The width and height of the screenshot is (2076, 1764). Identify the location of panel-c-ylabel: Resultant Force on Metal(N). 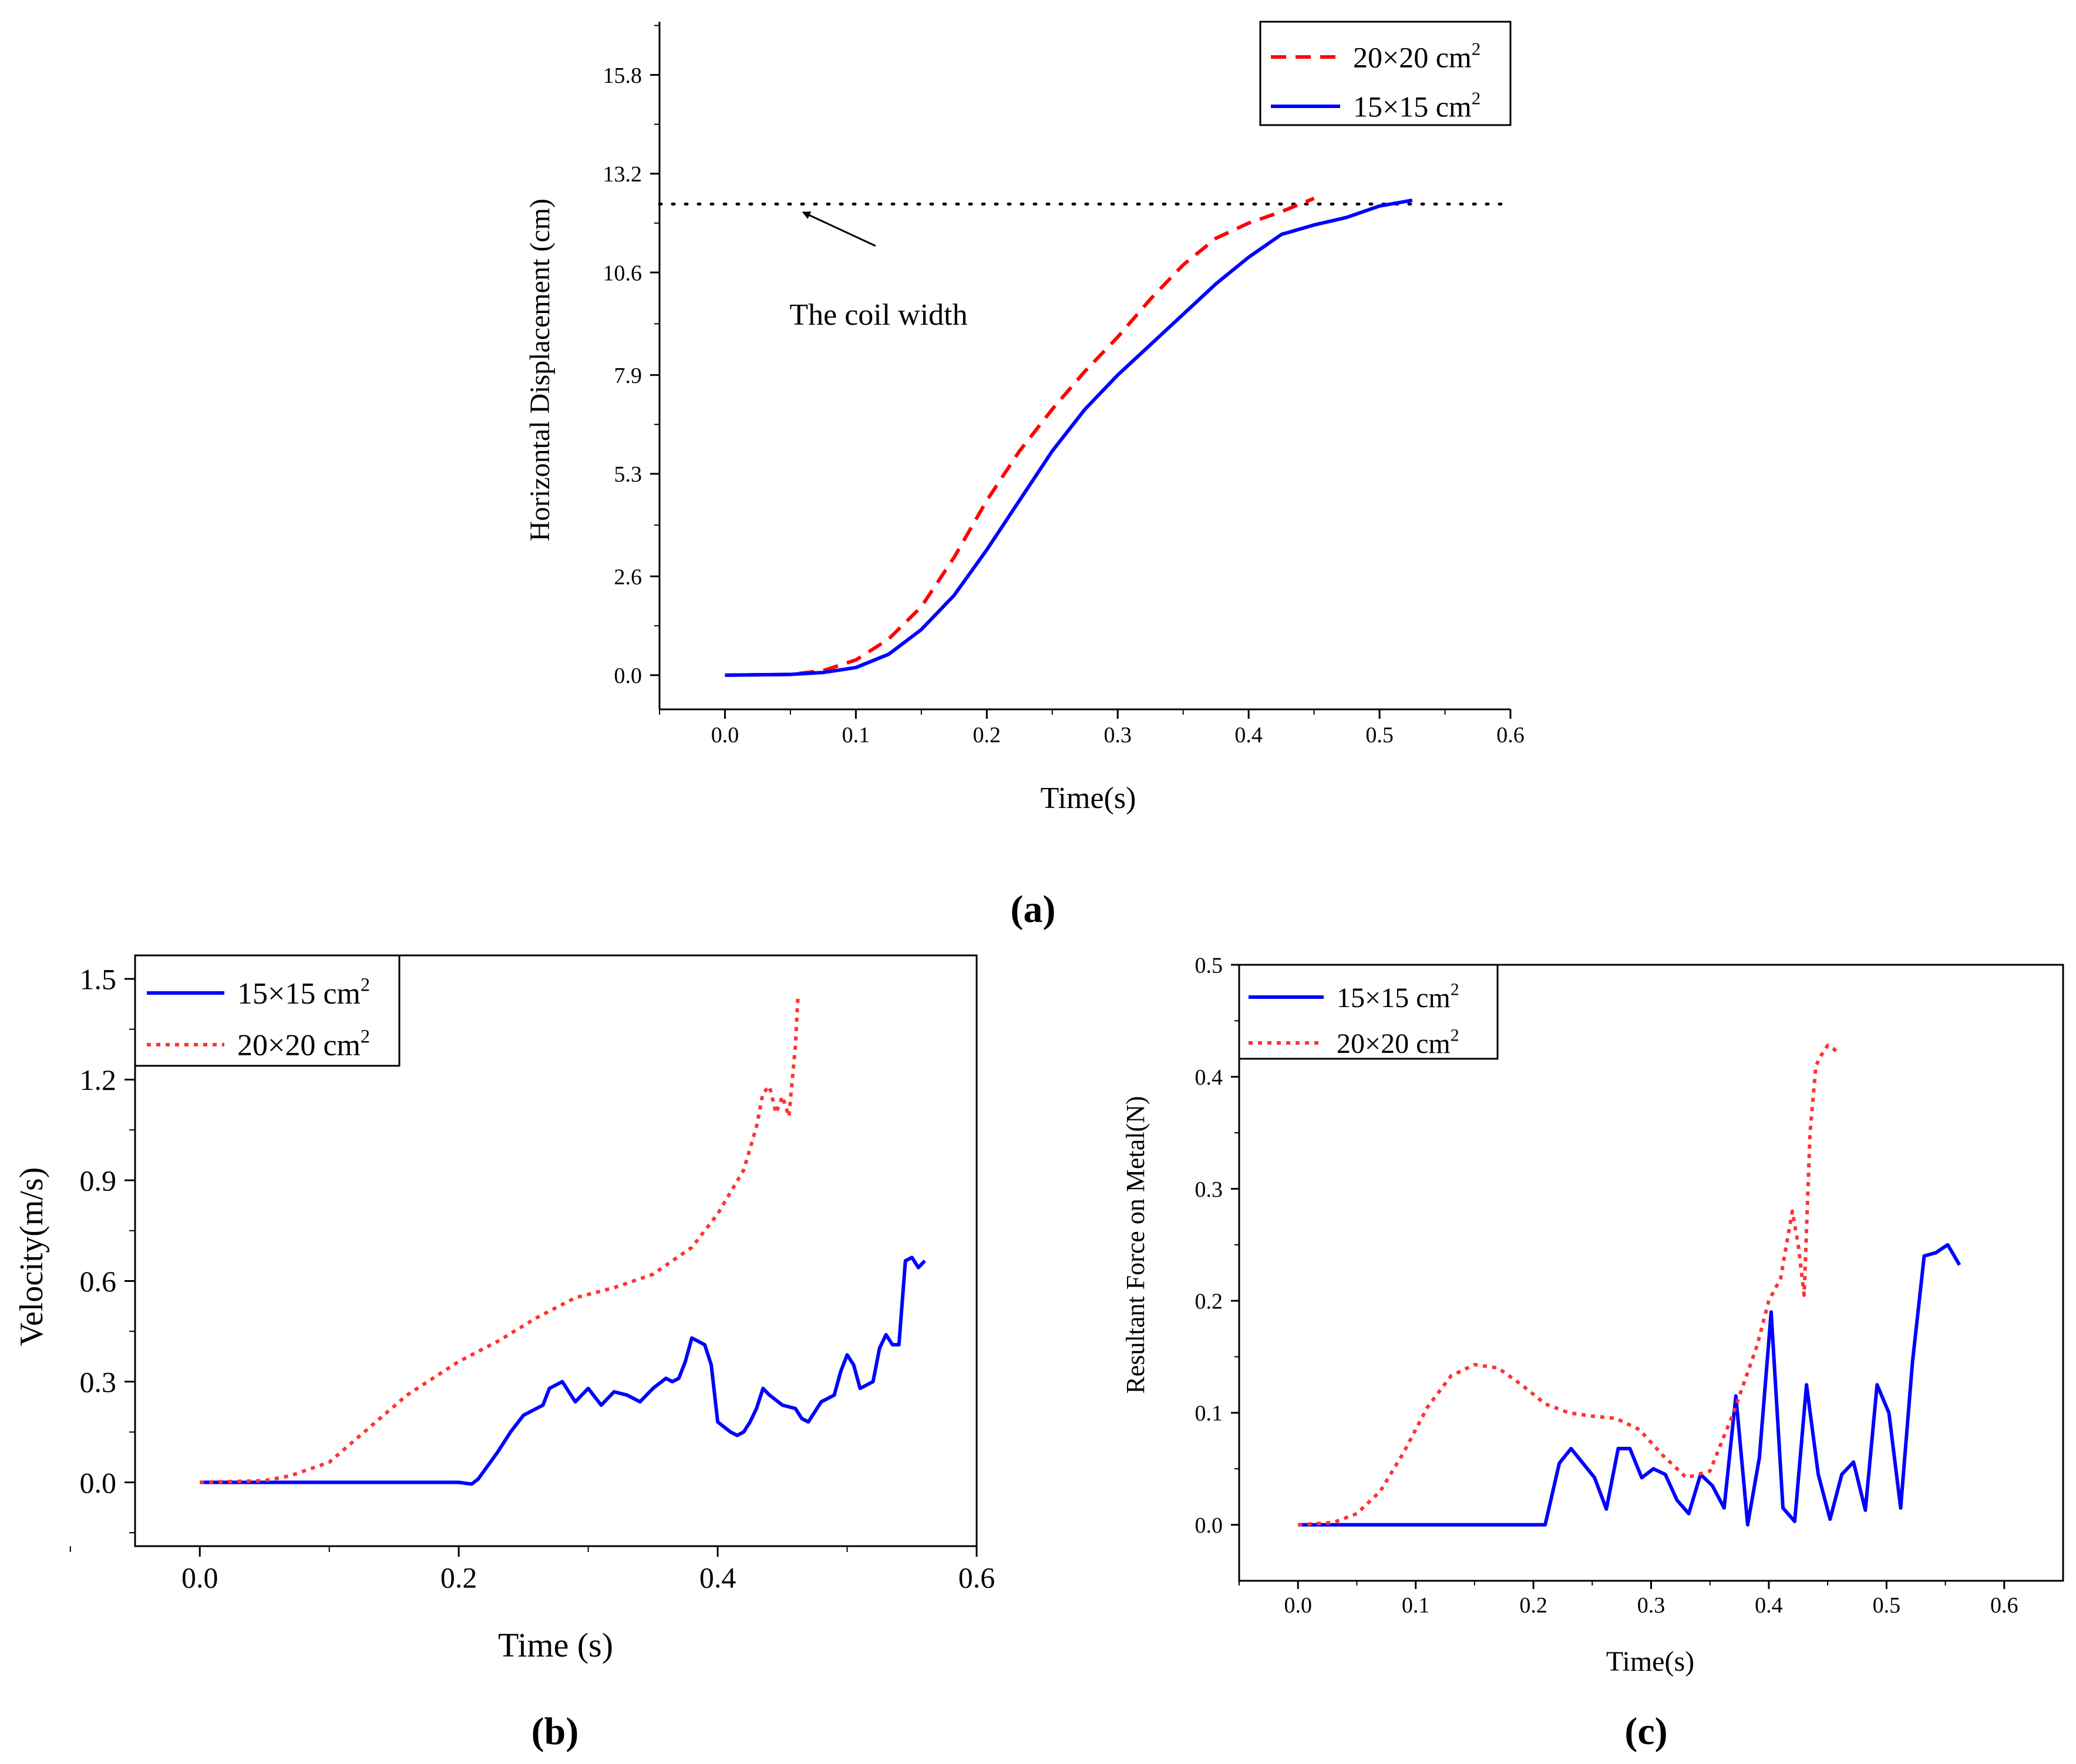
(1135, 1245).